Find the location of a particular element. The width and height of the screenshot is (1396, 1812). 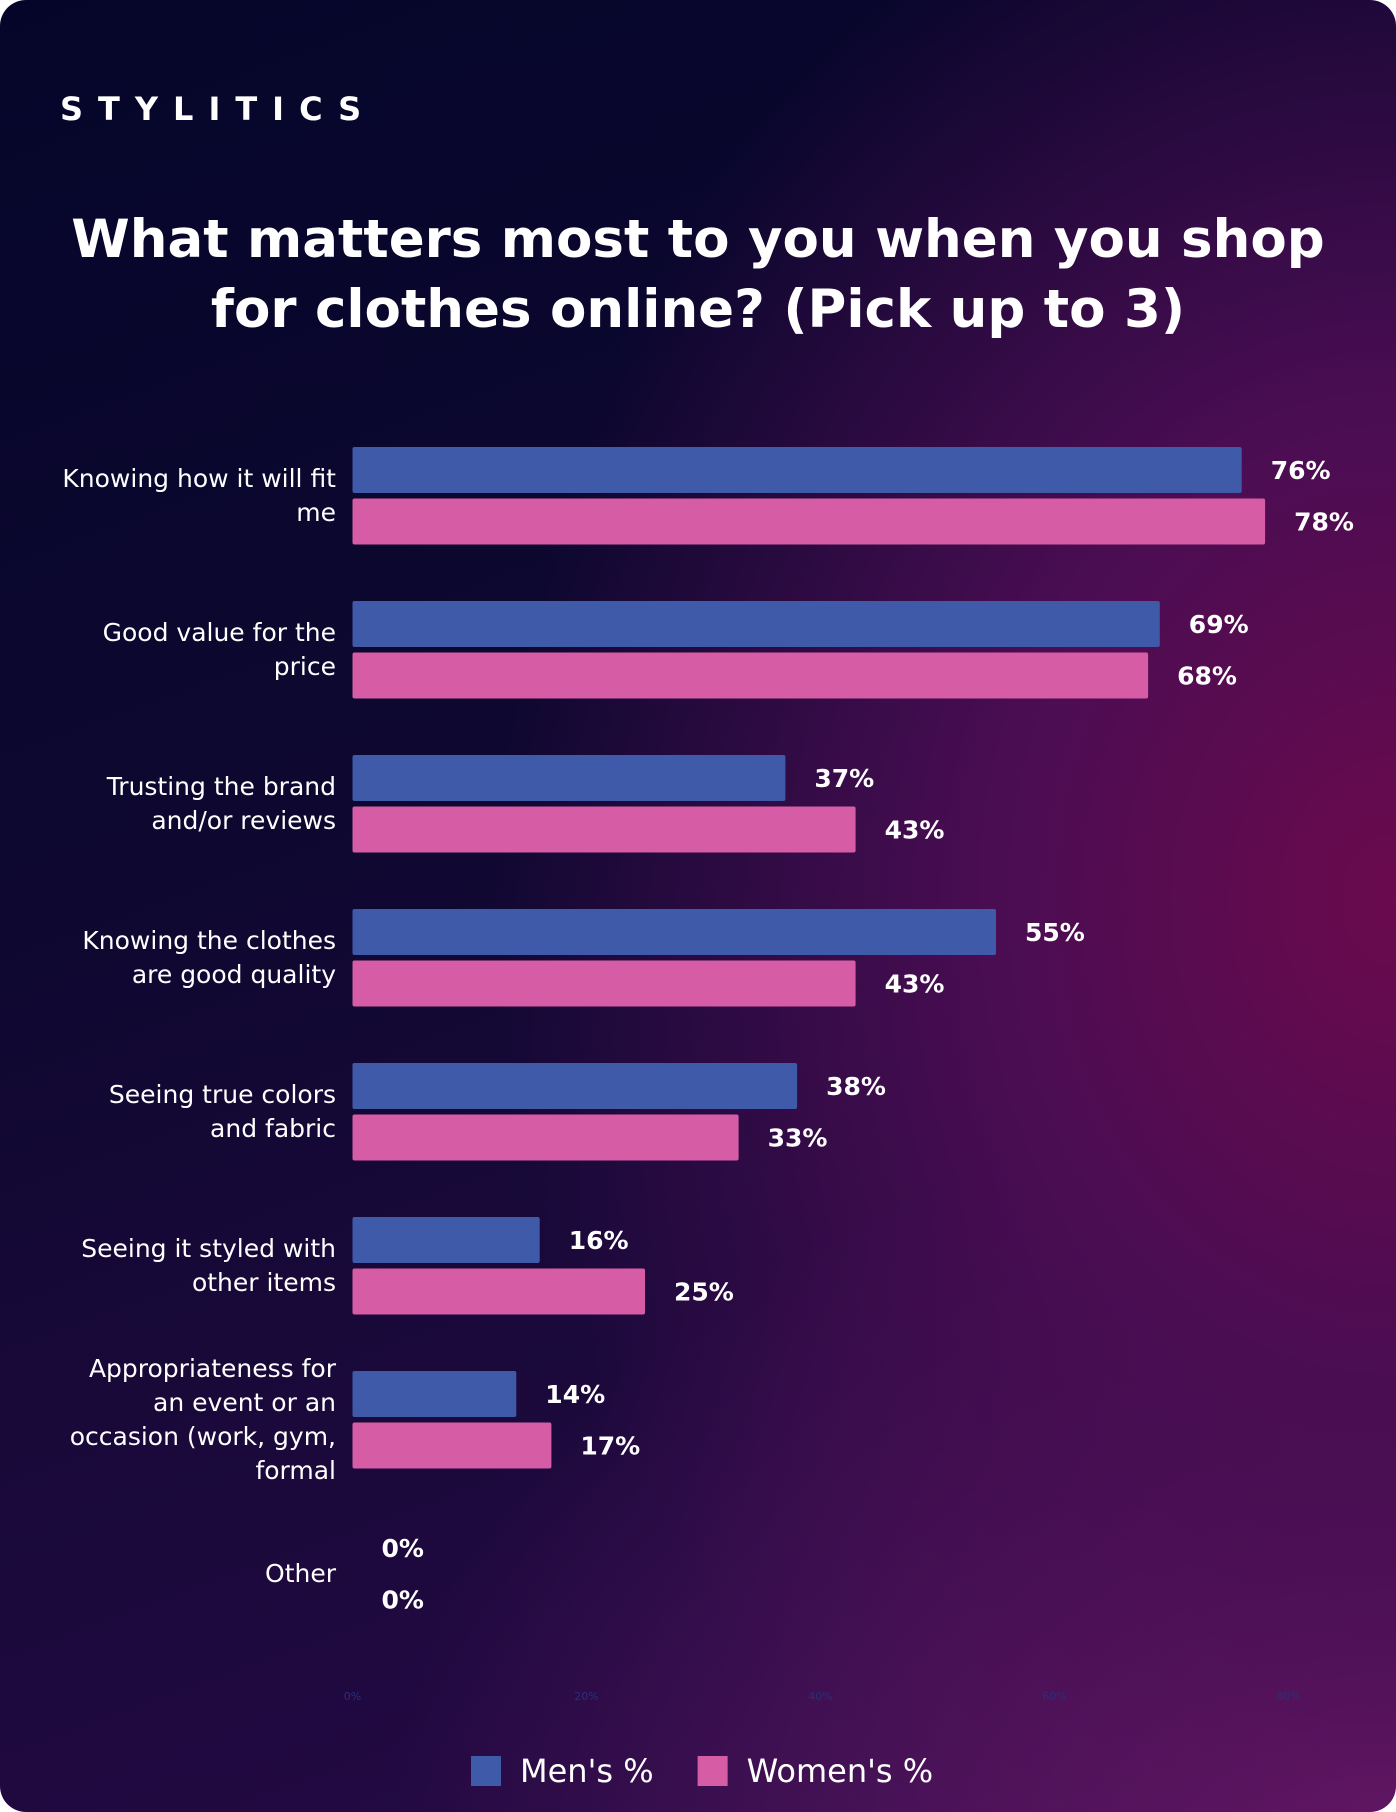

value-label: 76% is located at coordinates (1301, 470).